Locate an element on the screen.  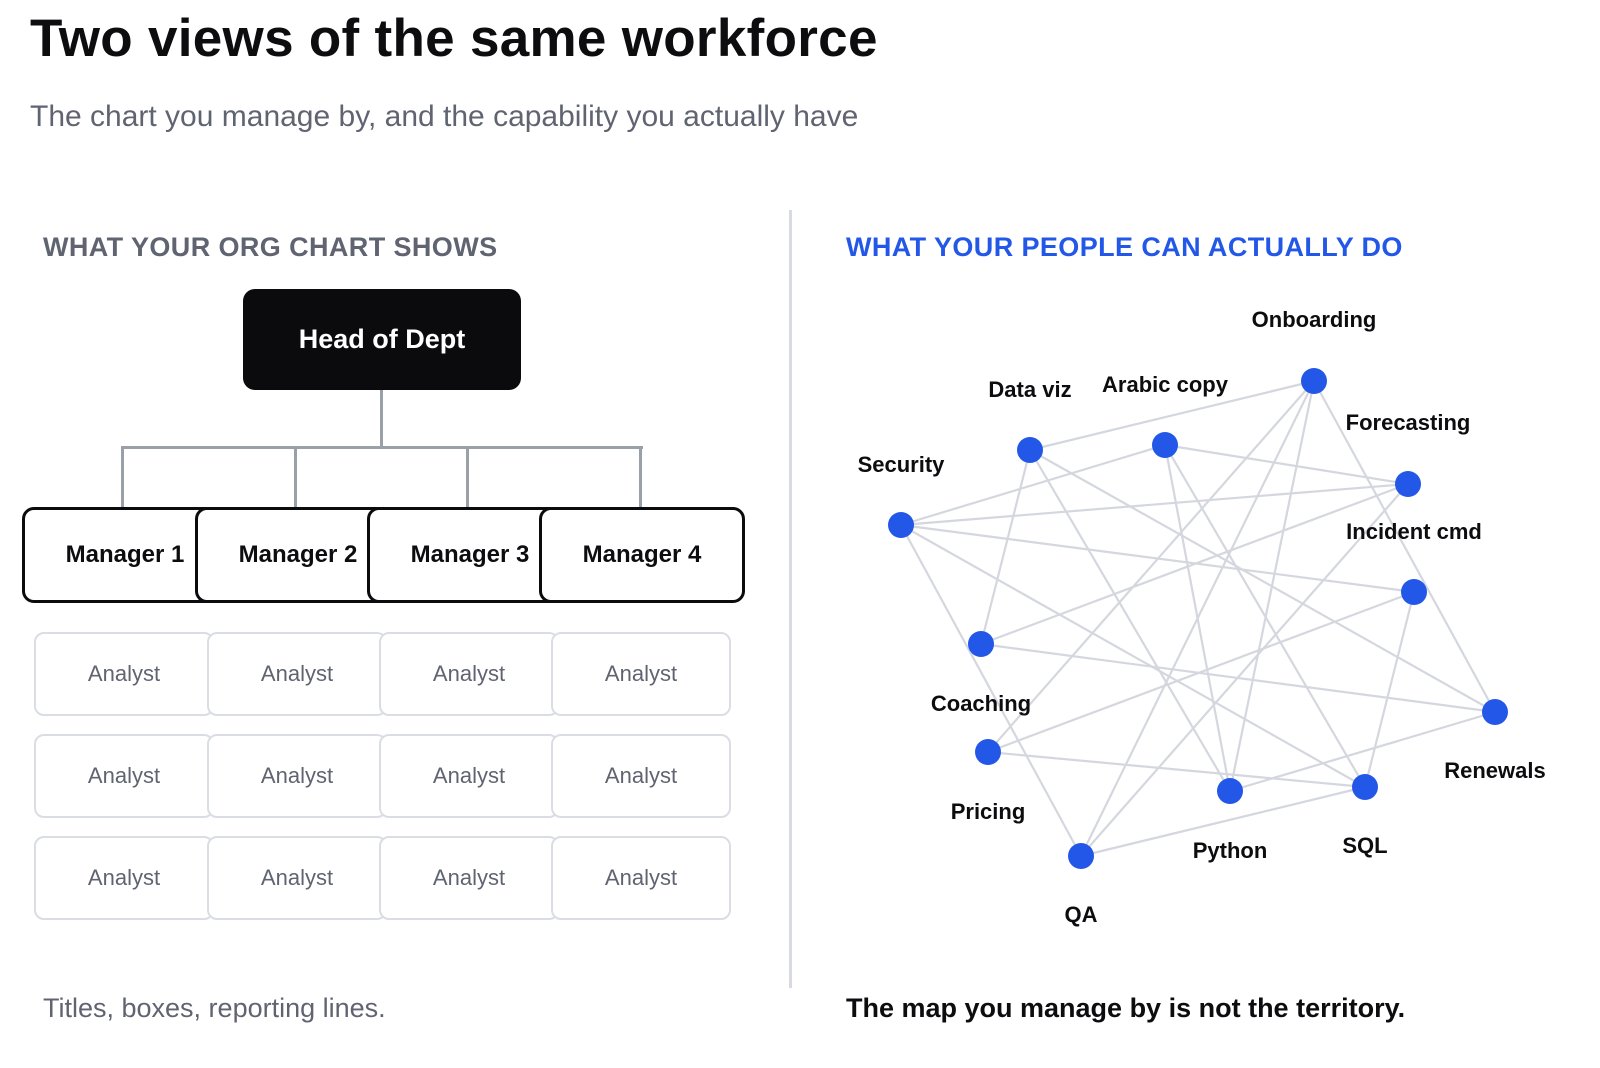
edge-arabic-copy-security is located at coordinates (1033, 485).